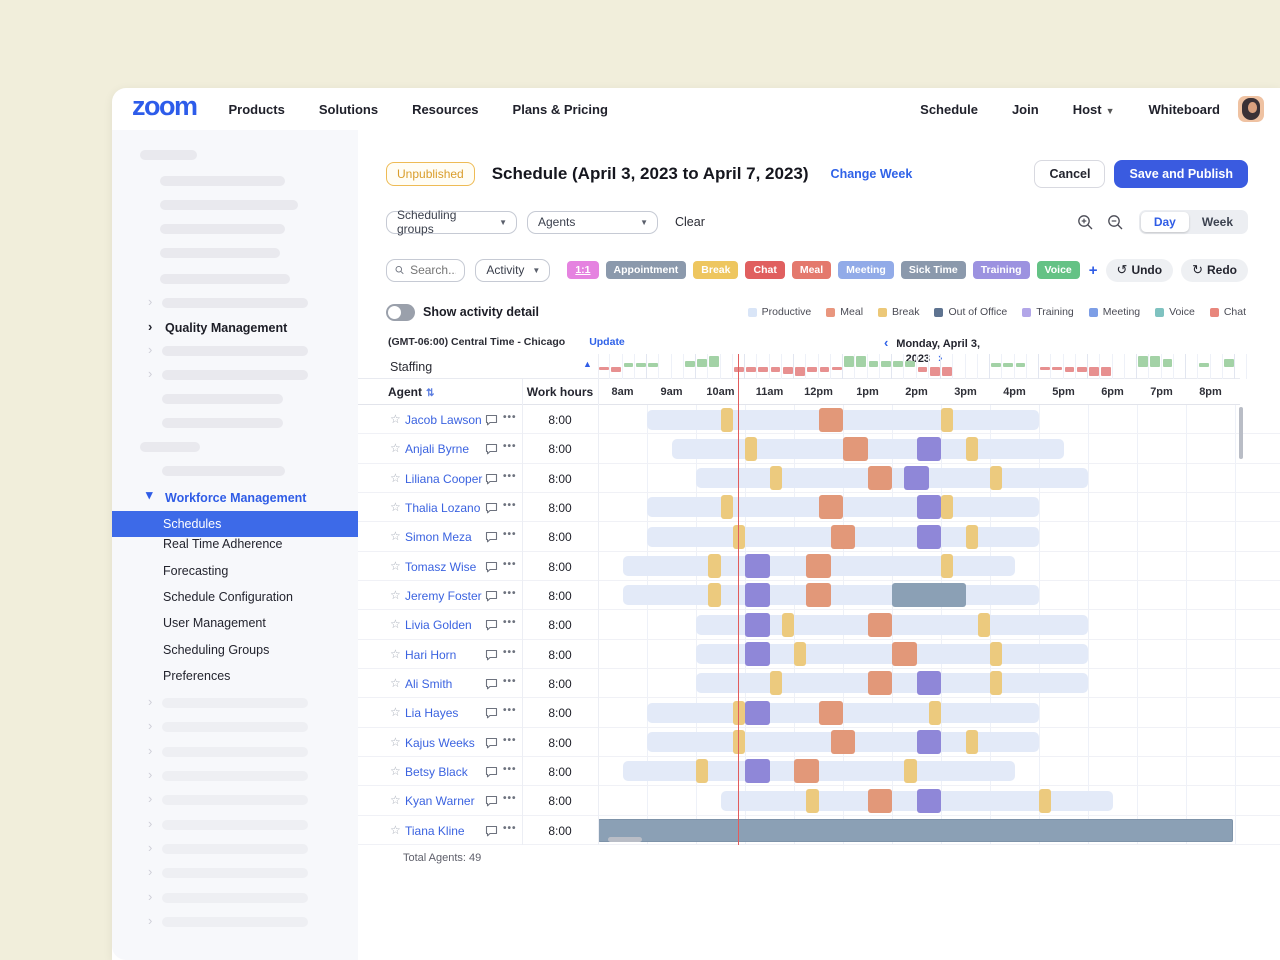  What do you see at coordinates (1070, 174) in the screenshot?
I see `cancel-button: Cancel` at bounding box center [1070, 174].